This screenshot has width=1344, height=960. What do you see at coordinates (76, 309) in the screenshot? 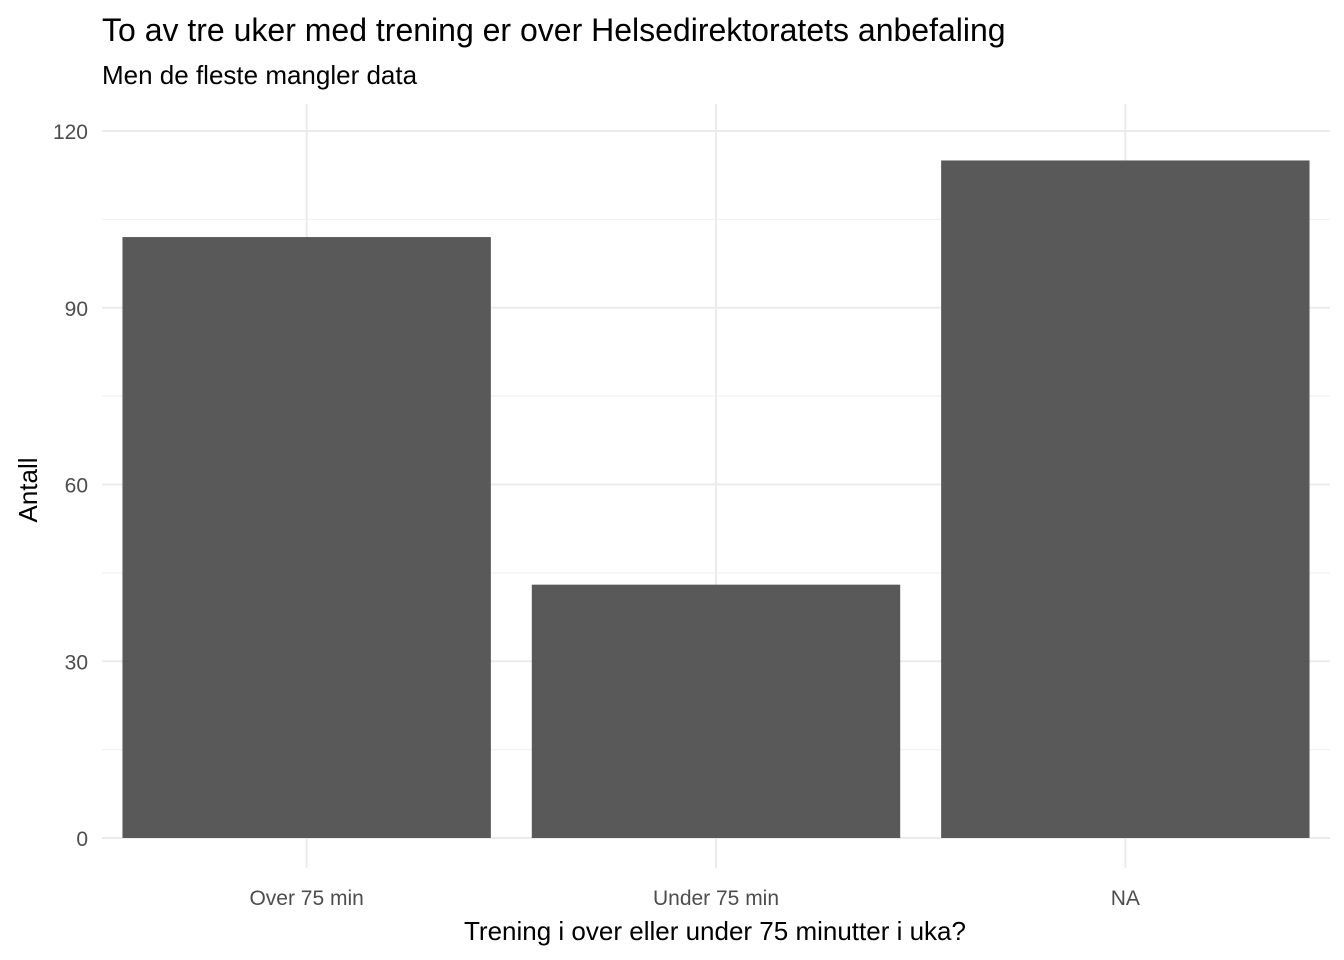
I see `y-tick-label: 90` at bounding box center [76, 309].